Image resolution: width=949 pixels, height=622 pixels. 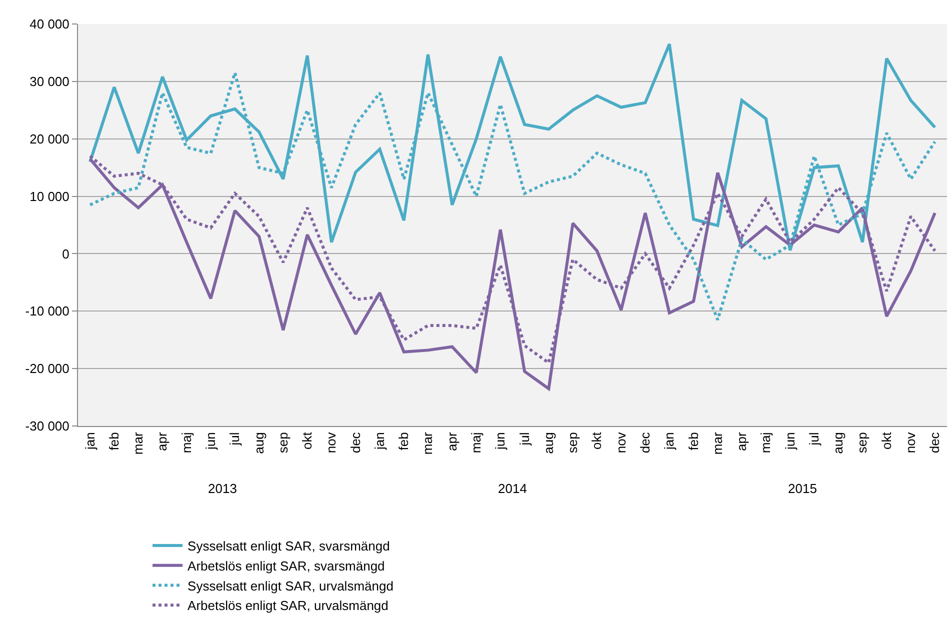 What do you see at coordinates (66, 254) in the screenshot?
I see `y-tick-label: 0` at bounding box center [66, 254].